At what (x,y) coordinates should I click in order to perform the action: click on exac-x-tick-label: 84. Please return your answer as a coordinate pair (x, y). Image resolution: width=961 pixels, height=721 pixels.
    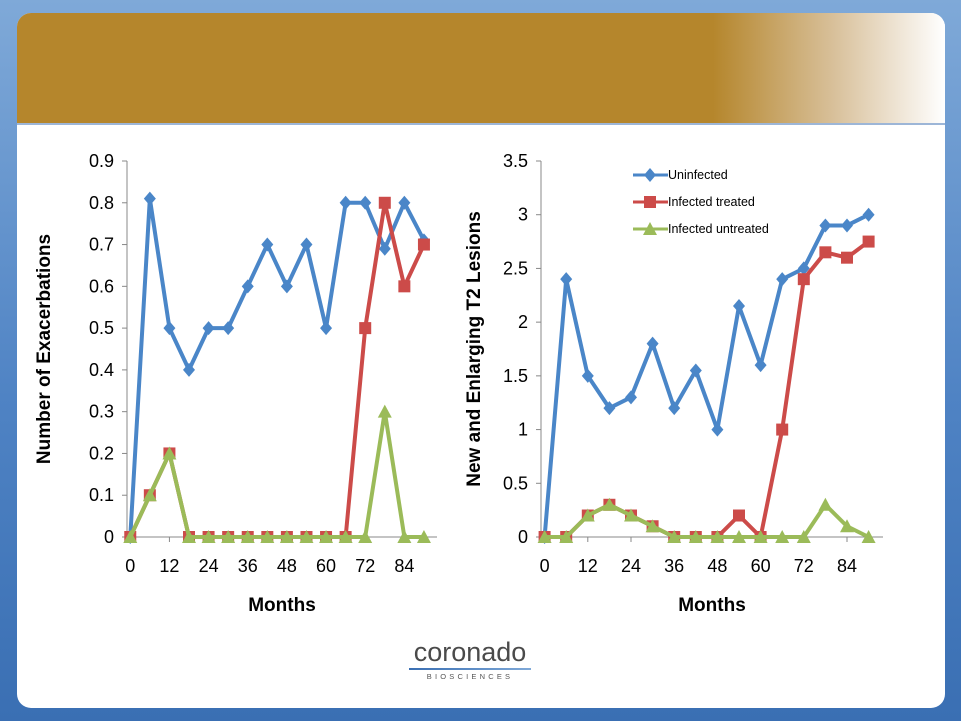
    Looking at the image, I should click on (404, 566).